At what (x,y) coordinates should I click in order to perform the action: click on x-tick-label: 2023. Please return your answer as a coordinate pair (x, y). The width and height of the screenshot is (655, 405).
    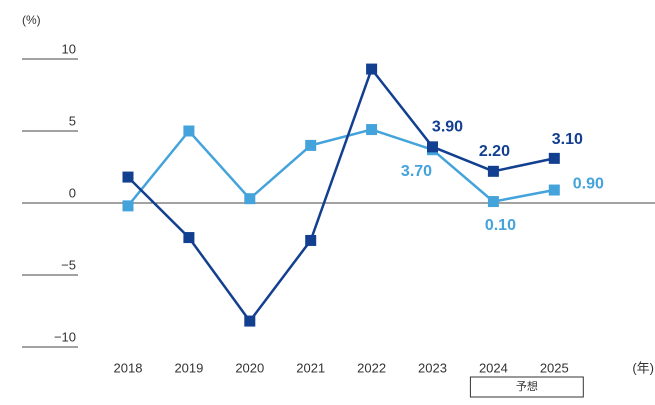
    Looking at the image, I should click on (432, 368).